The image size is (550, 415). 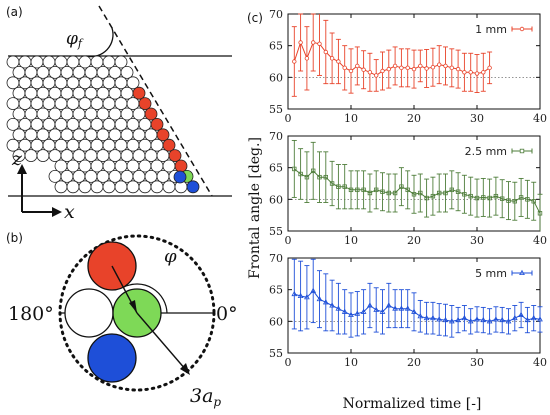 I want to click on y-tick-label: 60, so click(x=276, y=321).